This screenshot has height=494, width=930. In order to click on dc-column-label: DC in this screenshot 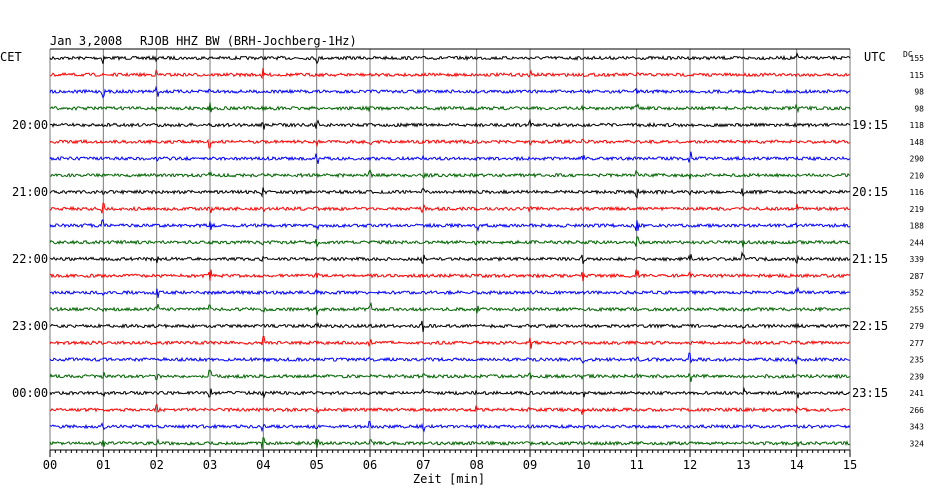, I will do `click(908, 54)`.